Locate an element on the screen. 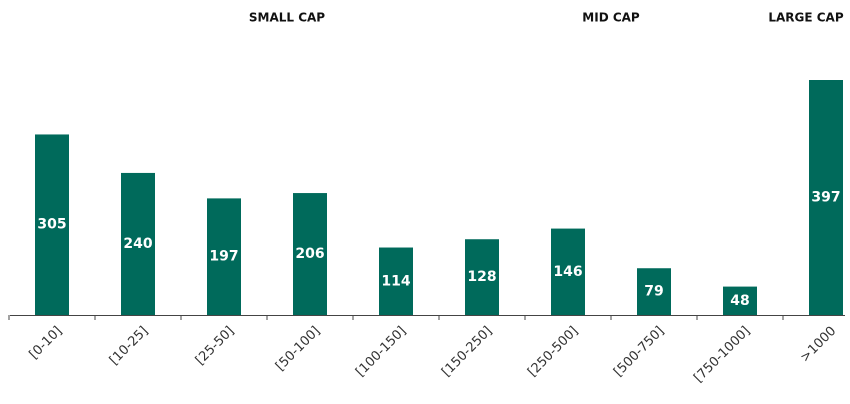 The height and width of the screenshot is (404, 850). value-label: 397 is located at coordinates (825, 198).